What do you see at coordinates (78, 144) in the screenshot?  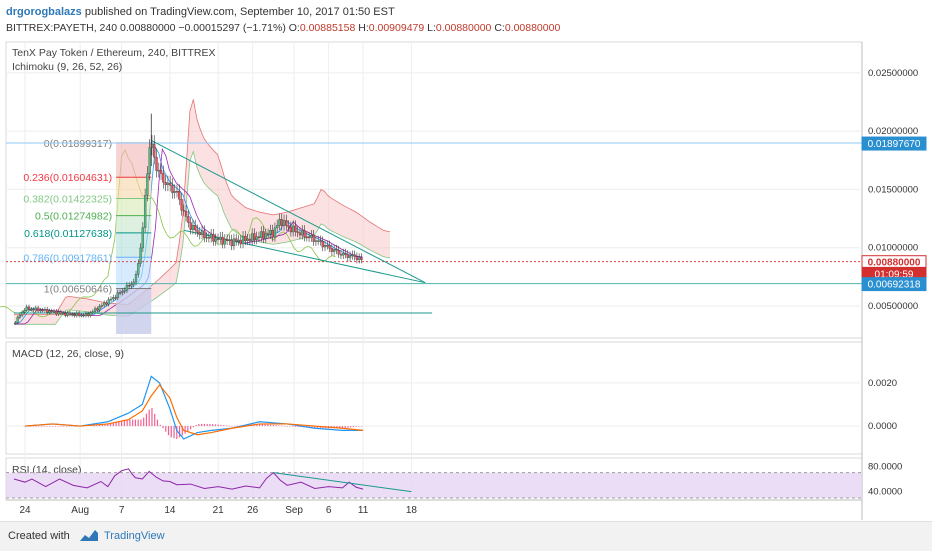 I see `fib-level-label: 0(0.01899317)` at bounding box center [78, 144].